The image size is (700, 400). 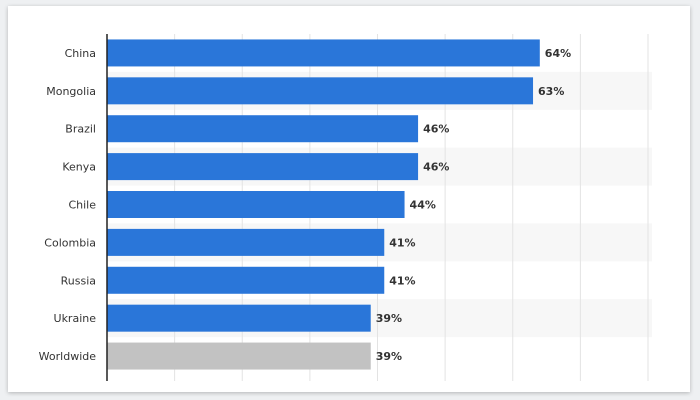 I want to click on category-label: China, so click(x=80, y=53).